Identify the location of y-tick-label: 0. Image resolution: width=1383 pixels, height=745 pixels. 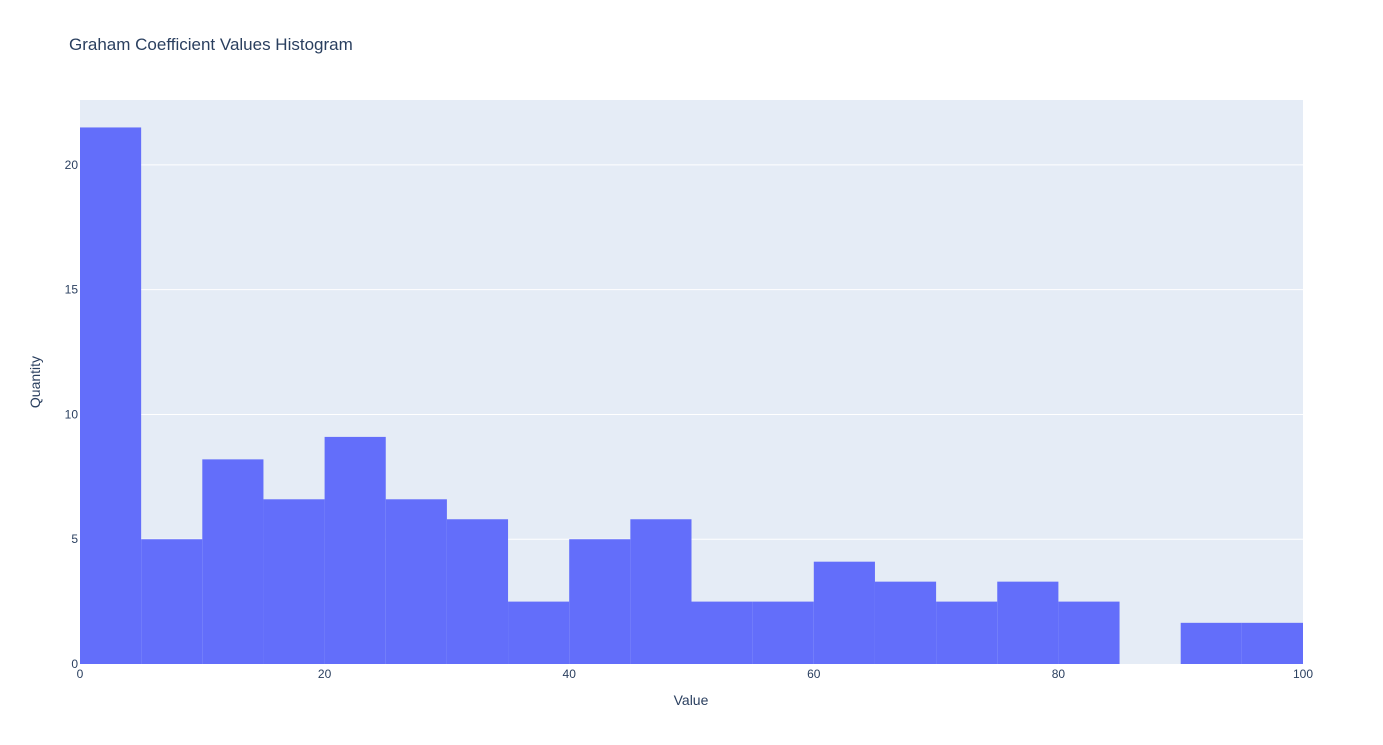
(74, 664).